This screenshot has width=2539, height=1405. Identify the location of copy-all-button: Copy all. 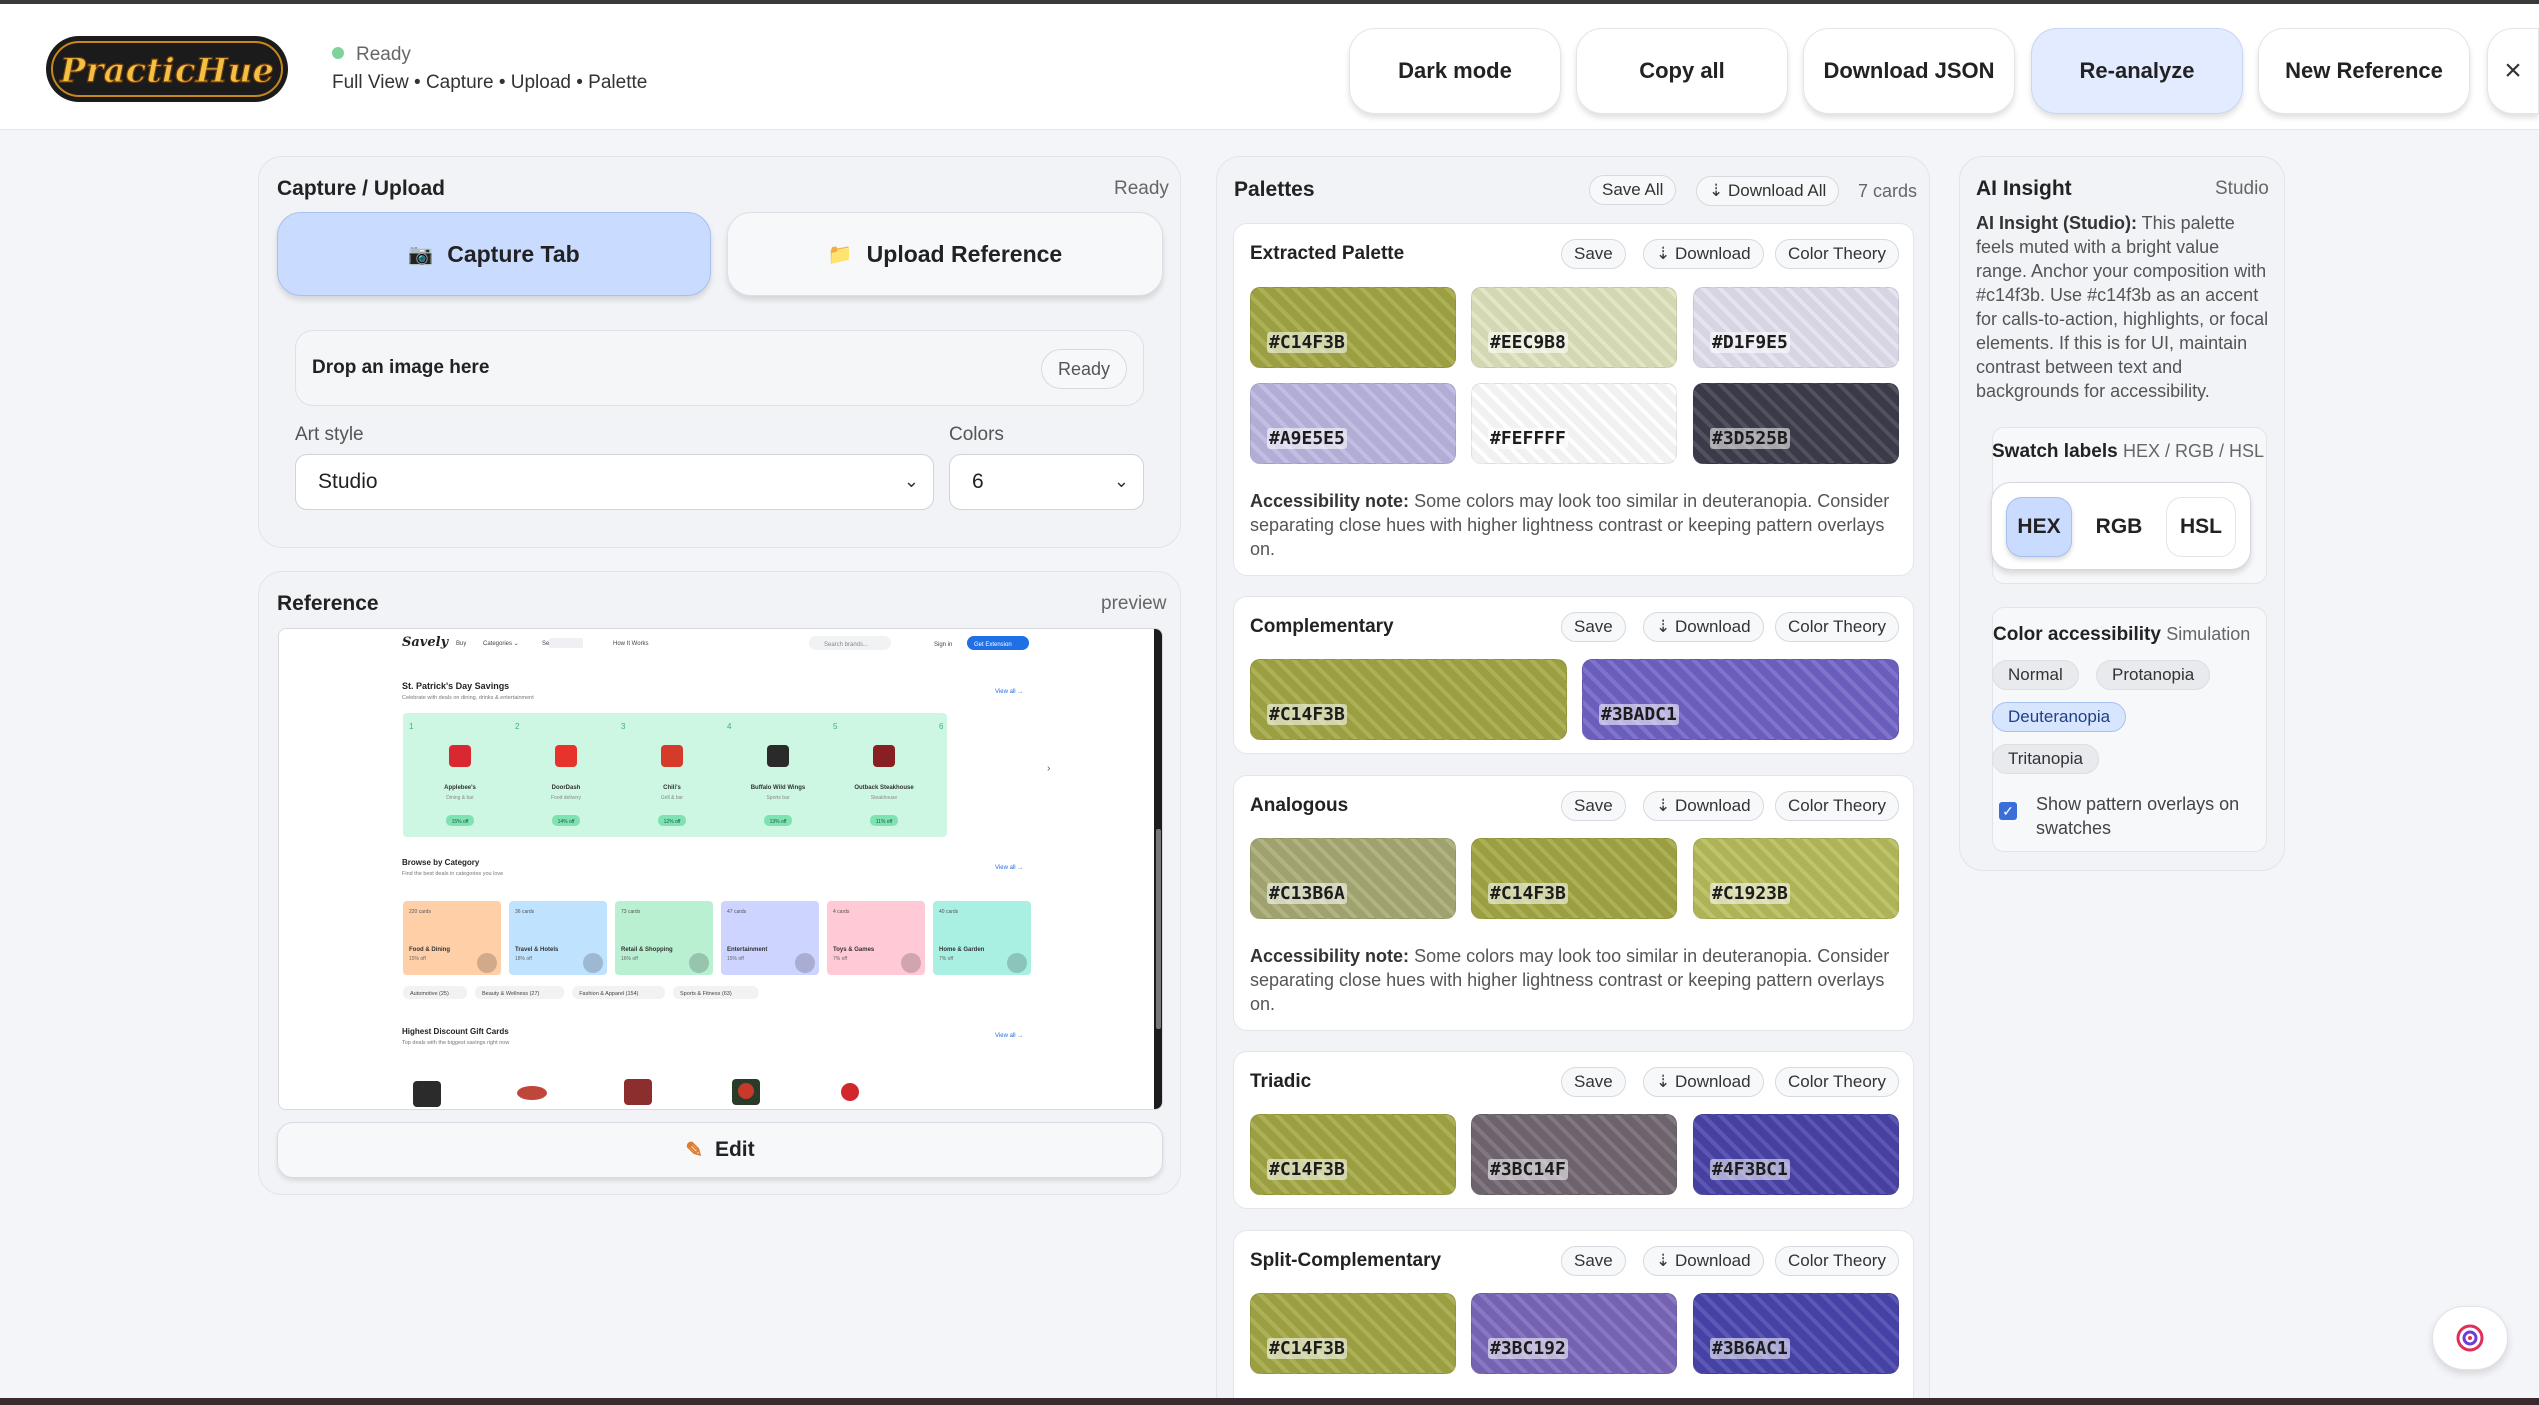
(1682, 71).